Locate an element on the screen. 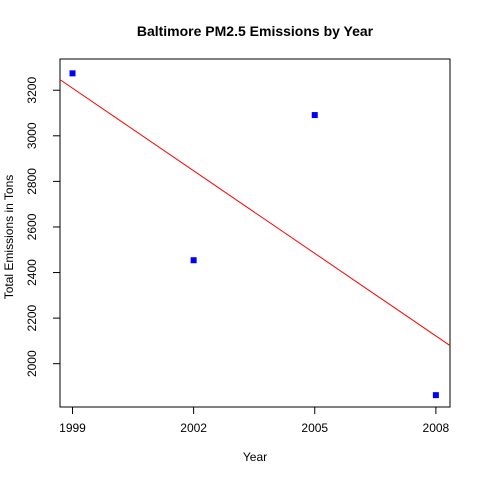  y-tick-label: 3000 is located at coordinates (32, 135).